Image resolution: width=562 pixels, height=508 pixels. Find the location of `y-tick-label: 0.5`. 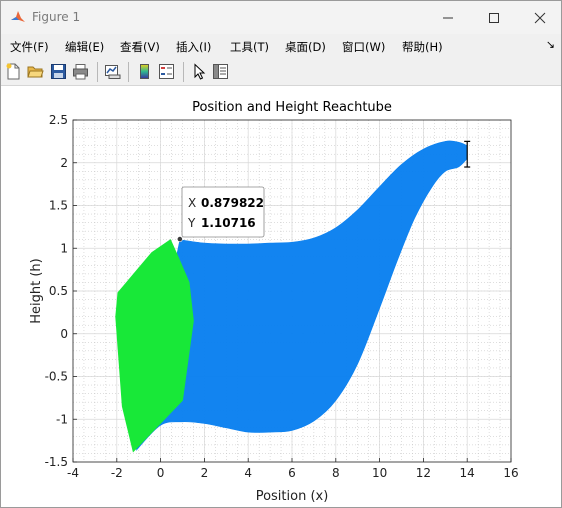

y-tick-label: 0.5 is located at coordinates (58, 291).